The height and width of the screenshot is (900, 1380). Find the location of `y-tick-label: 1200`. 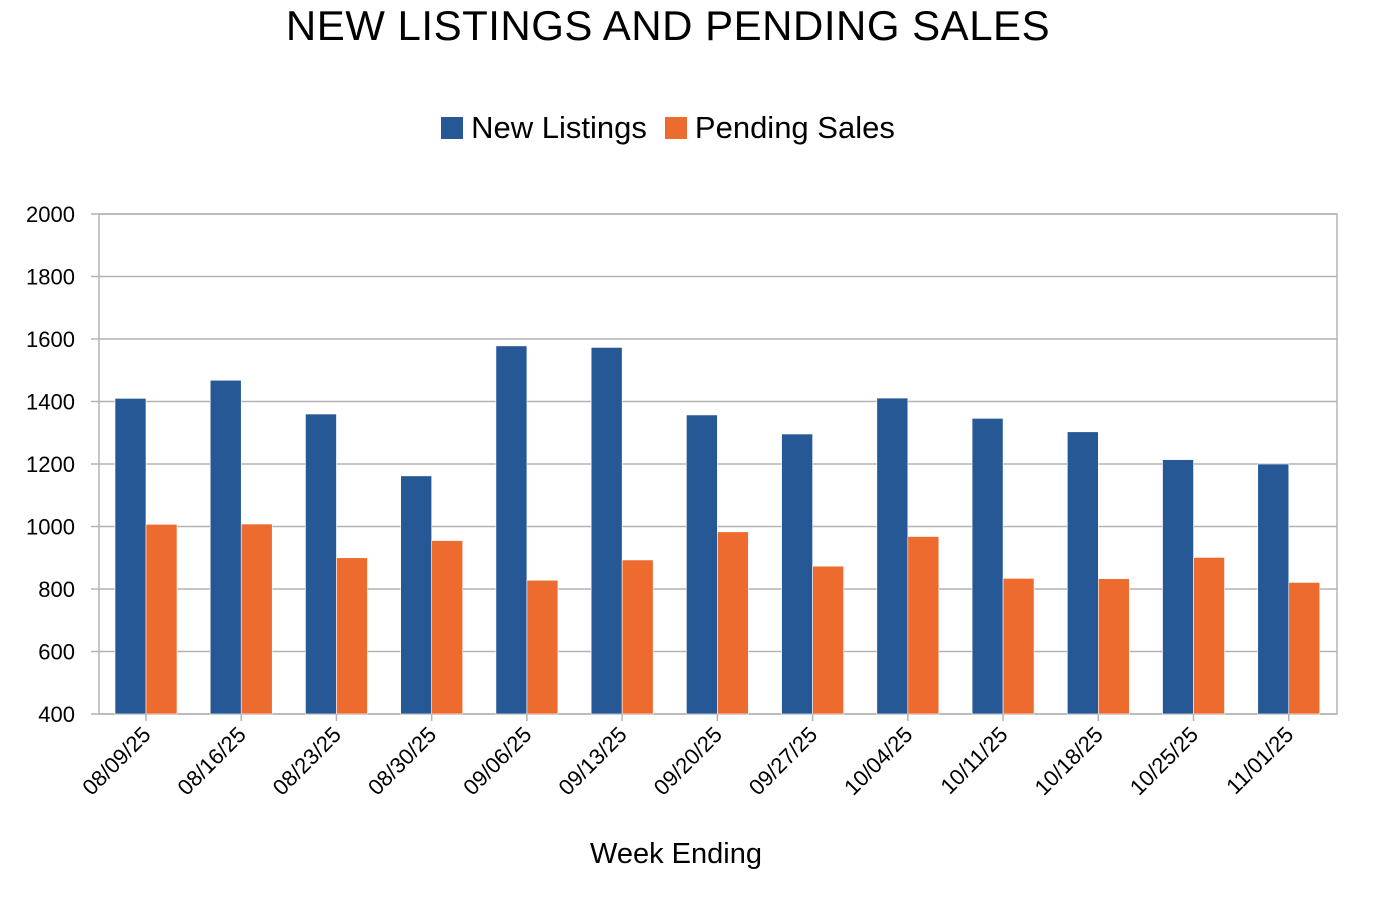

y-tick-label: 1200 is located at coordinates (50, 464).